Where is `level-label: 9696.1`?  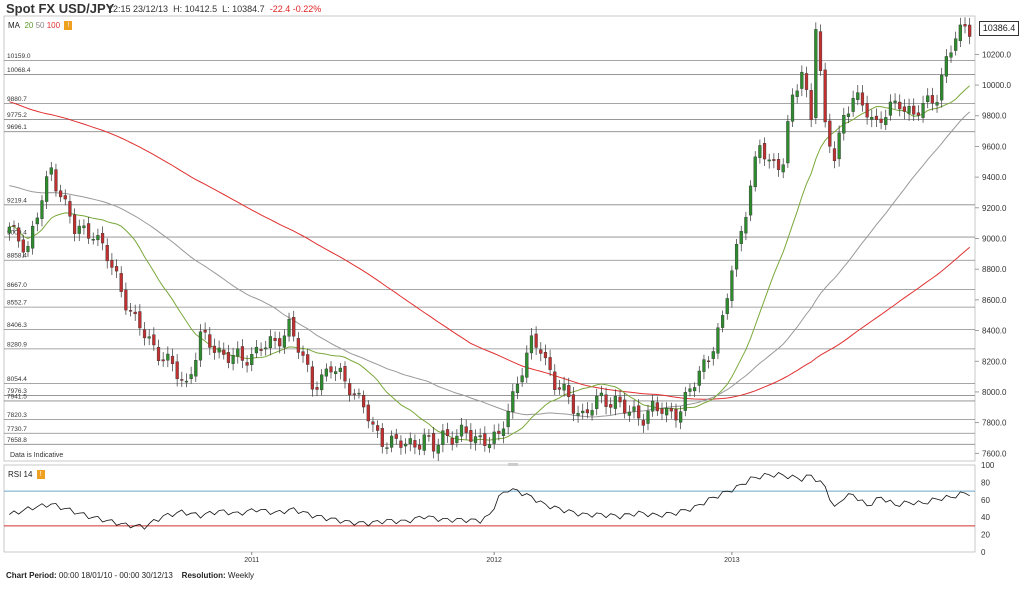 level-label: 9696.1 is located at coordinates (17, 127).